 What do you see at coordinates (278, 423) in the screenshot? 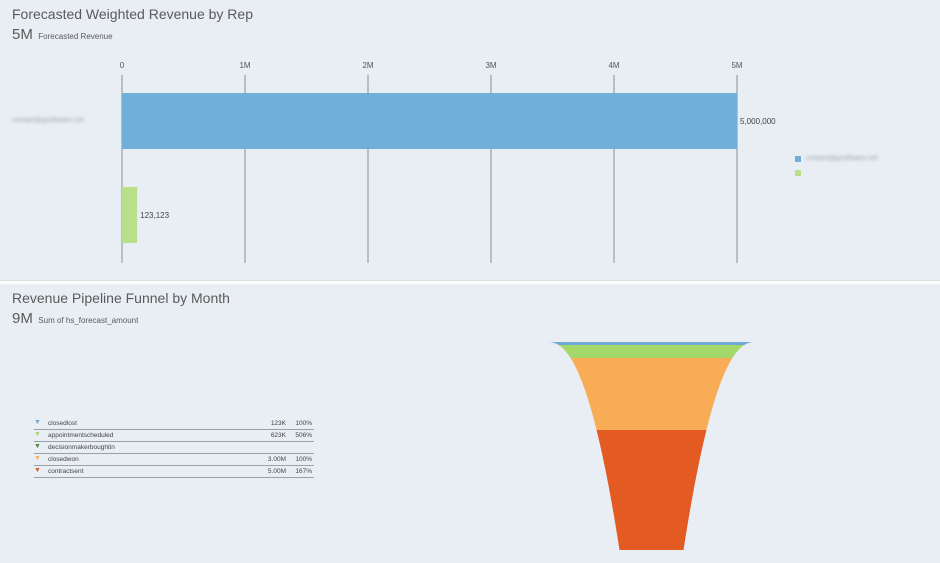
I see `legend-stage-value: 123K` at bounding box center [278, 423].